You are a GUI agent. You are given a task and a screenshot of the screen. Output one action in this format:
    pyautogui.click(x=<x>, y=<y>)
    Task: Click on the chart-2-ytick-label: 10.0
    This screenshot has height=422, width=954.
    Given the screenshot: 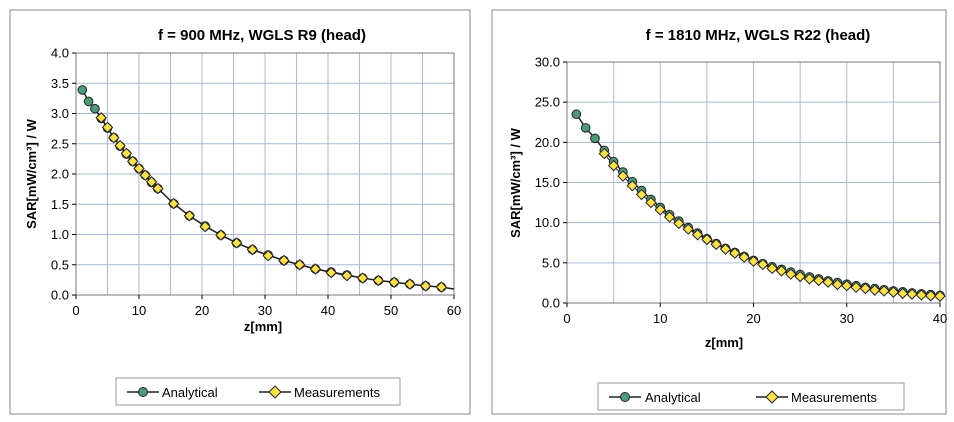 What is the action you would take?
    pyautogui.click(x=547, y=222)
    